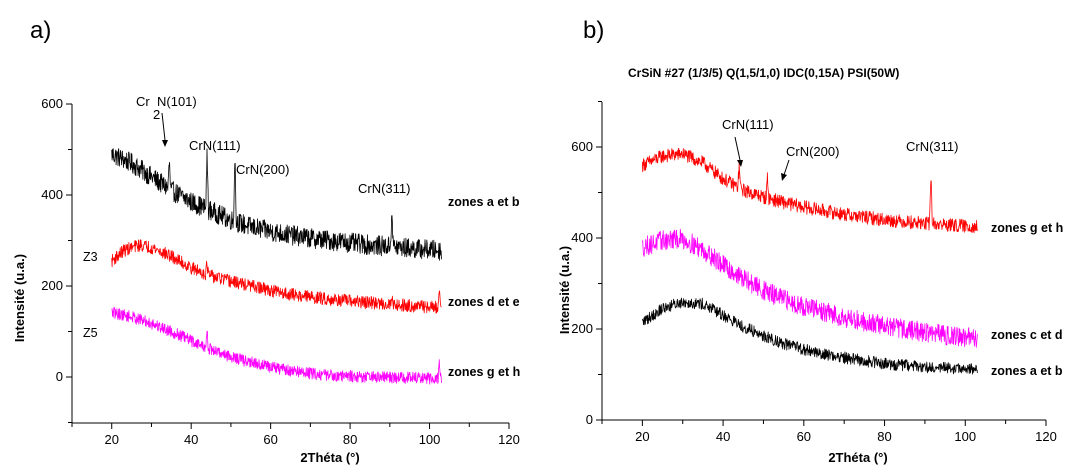 The height and width of the screenshot is (468, 1084). What do you see at coordinates (748, 124) in the screenshot?
I see `annotation-b-crn-111: CrN(111)` at bounding box center [748, 124].